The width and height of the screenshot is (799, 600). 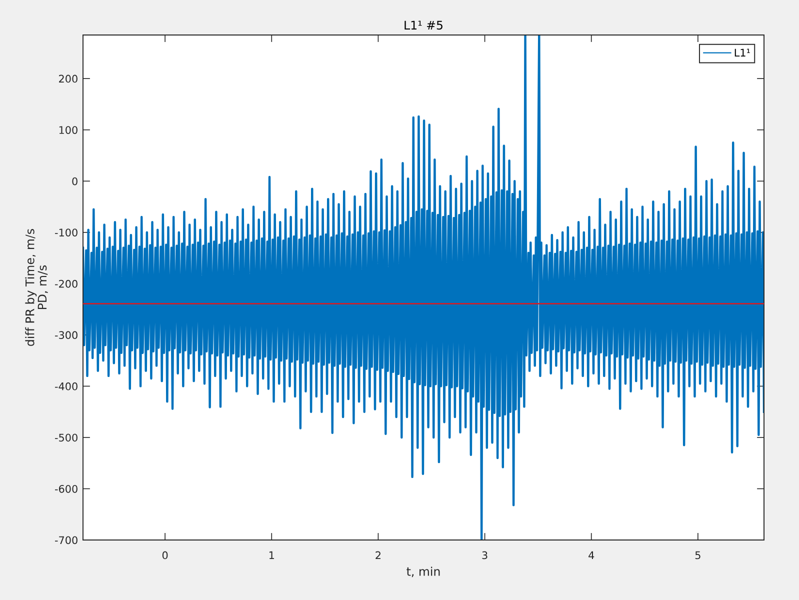 What do you see at coordinates (66, 540) in the screenshot?
I see `y-tick-label: -700` at bounding box center [66, 540].